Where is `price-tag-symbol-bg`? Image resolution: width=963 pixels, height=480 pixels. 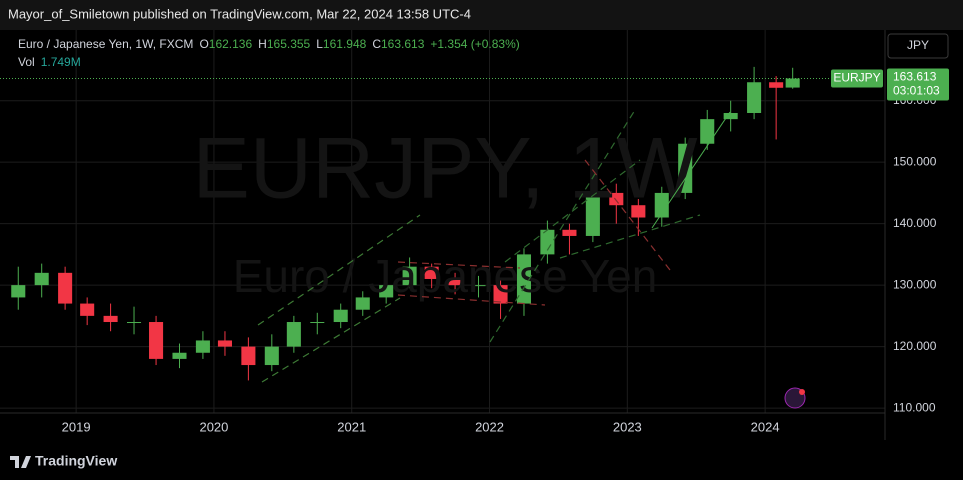 price-tag-symbol-bg is located at coordinates (857, 78).